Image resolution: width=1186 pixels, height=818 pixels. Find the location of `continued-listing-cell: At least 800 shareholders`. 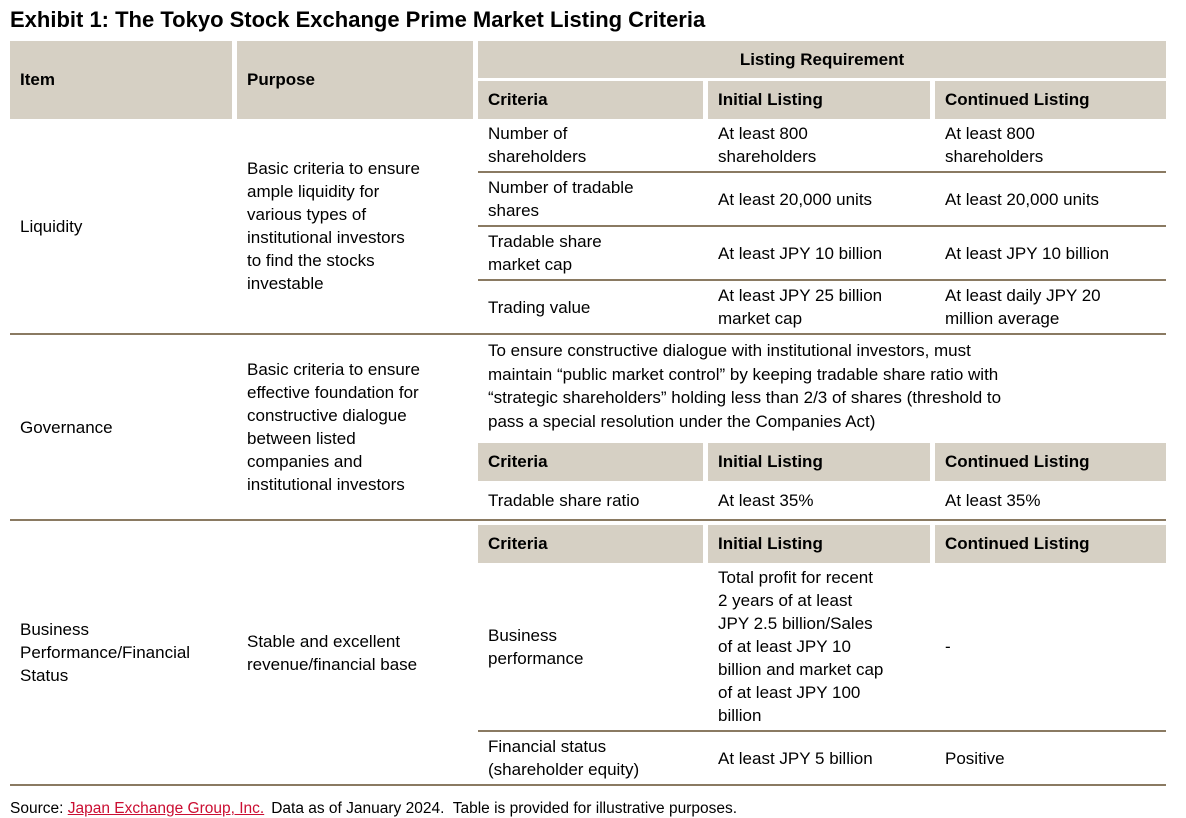

continued-listing-cell: At least 800 shareholders is located at coordinates (994, 145).